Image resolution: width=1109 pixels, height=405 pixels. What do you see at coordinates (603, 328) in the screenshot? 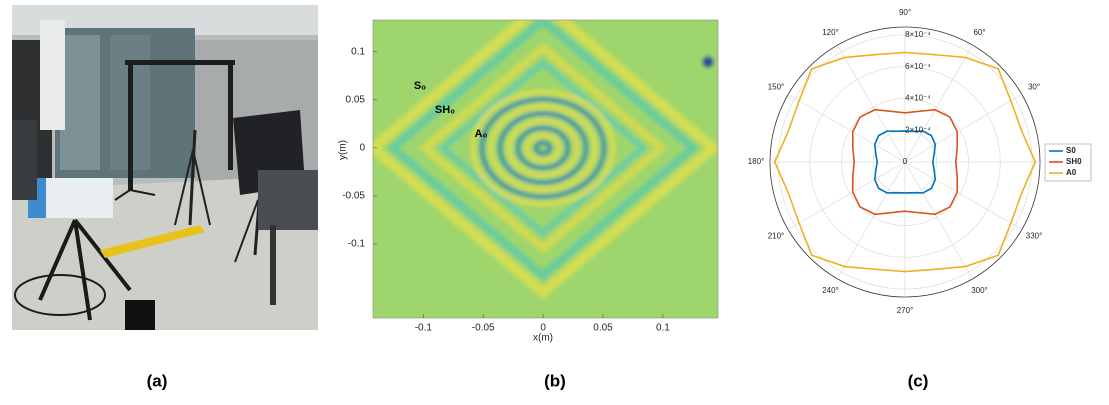
I see `x-tick-label: 0.05` at bounding box center [603, 328].